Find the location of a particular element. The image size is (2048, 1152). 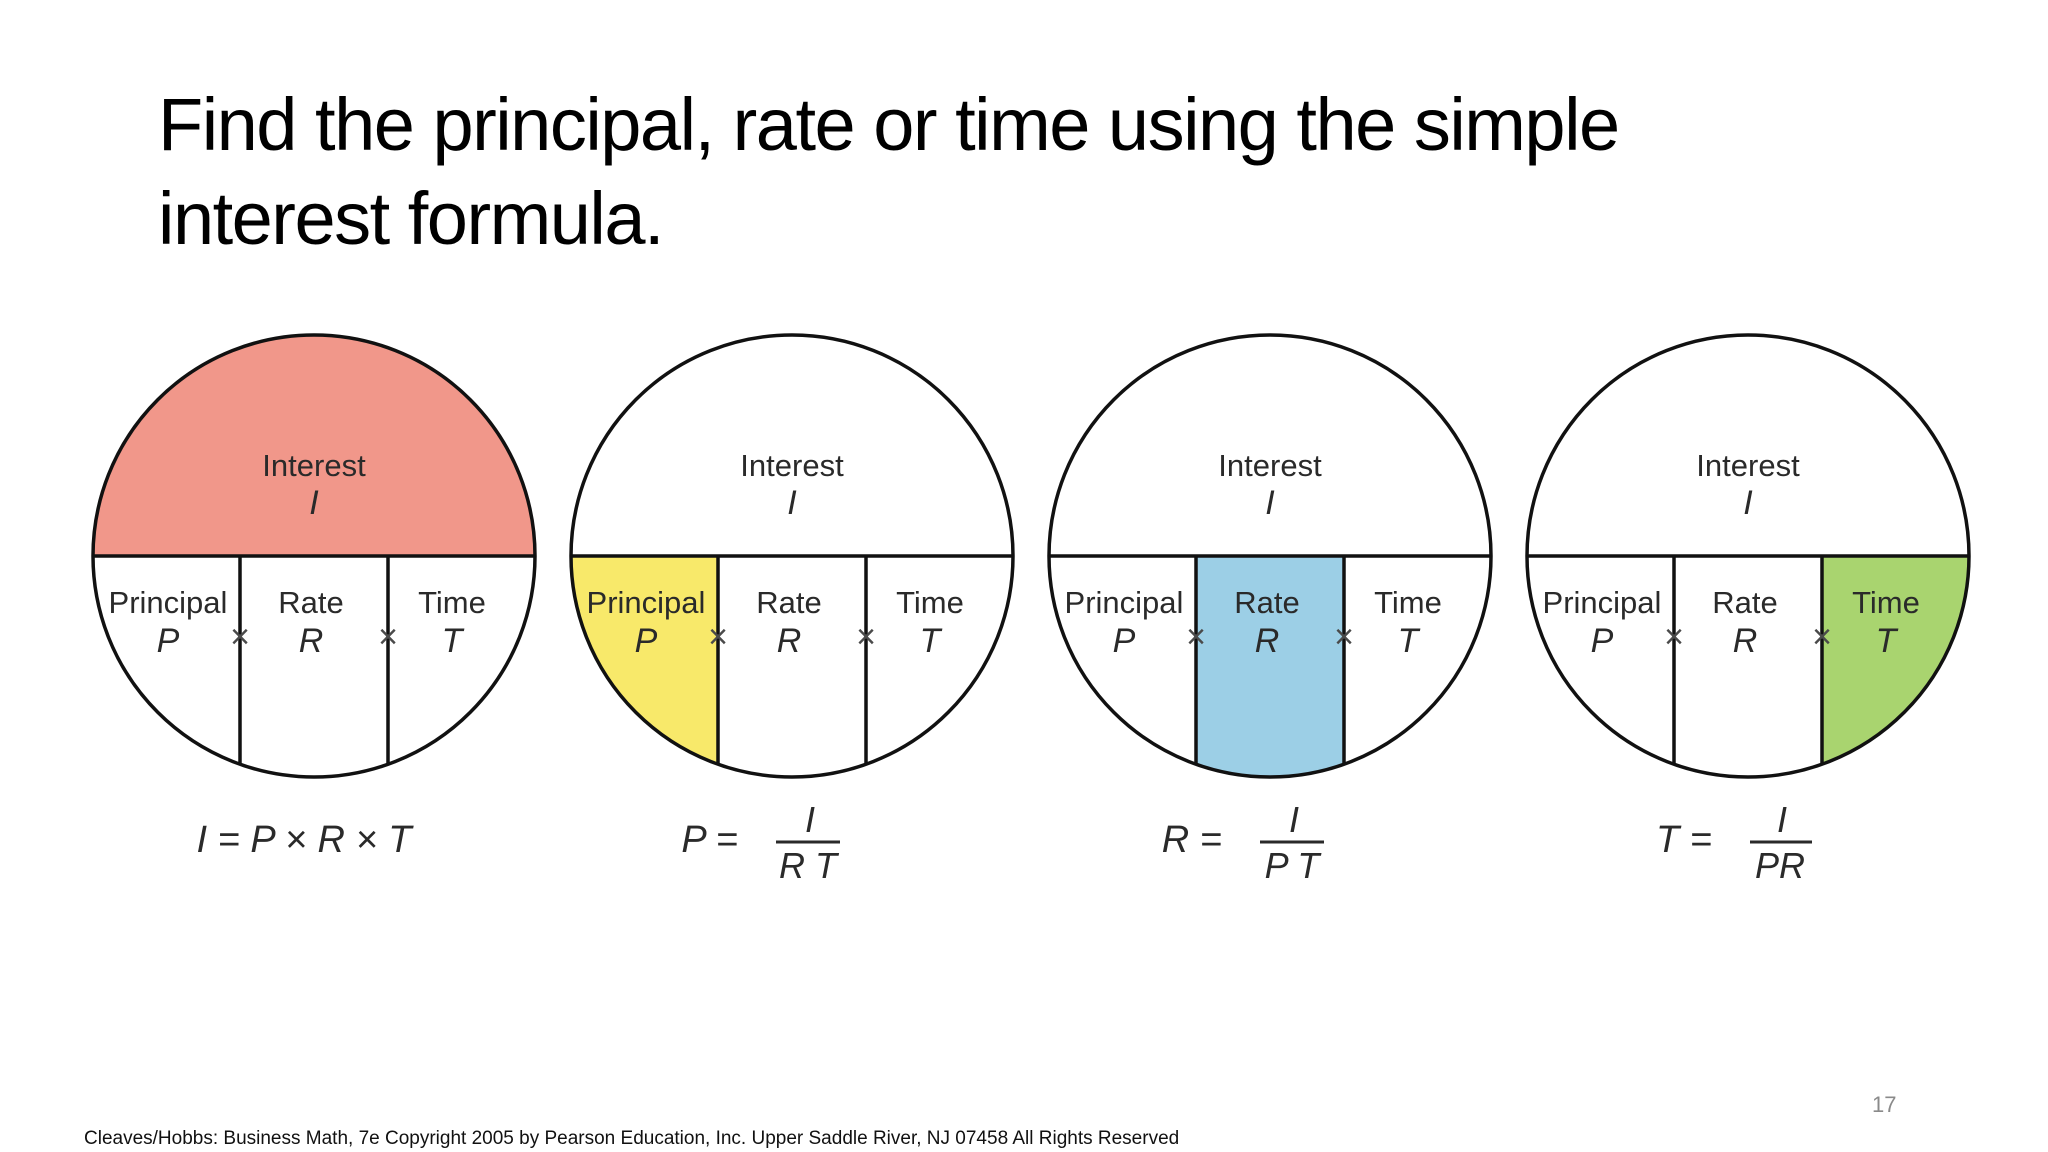

formula-rate-denominator: P T is located at coordinates (1294, 865).